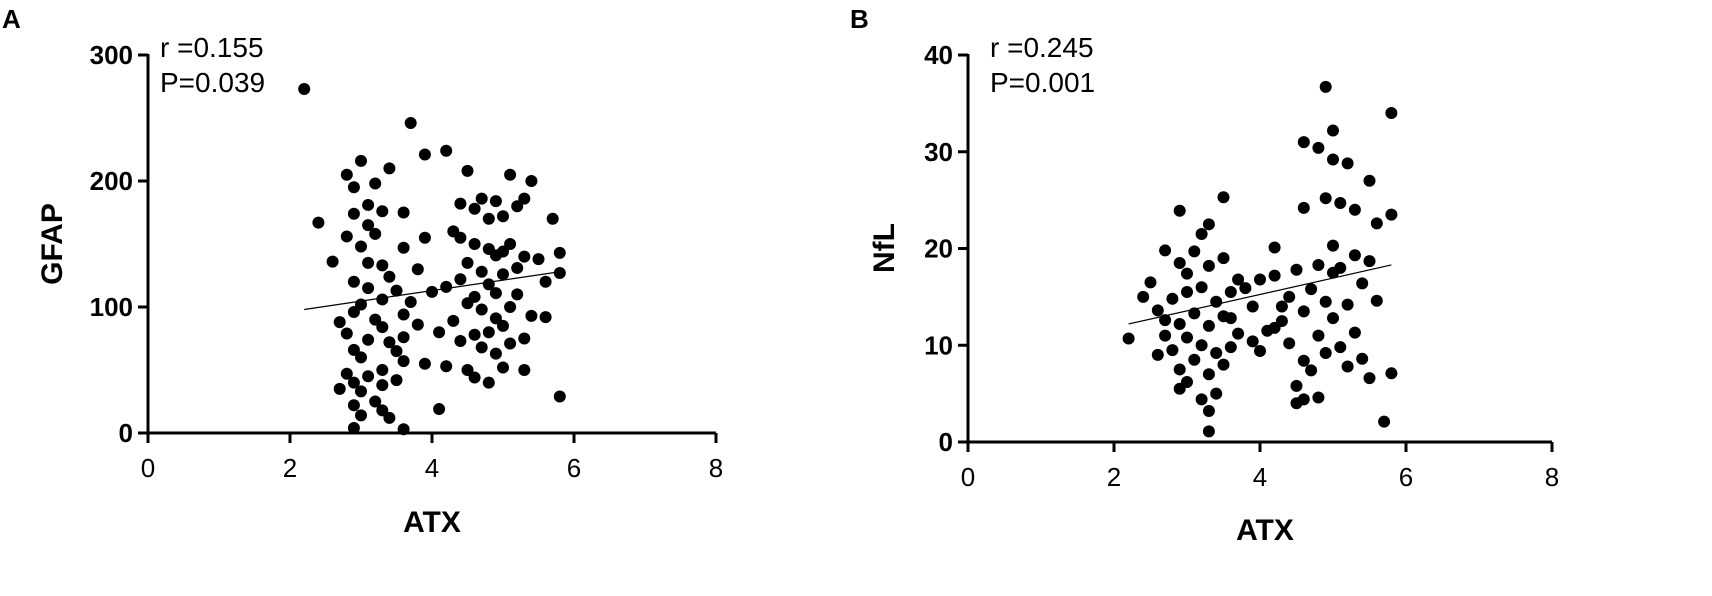  Describe the element at coordinates (290, 468) in the screenshot. I see `x-tick-label-gfap: 2` at that location.